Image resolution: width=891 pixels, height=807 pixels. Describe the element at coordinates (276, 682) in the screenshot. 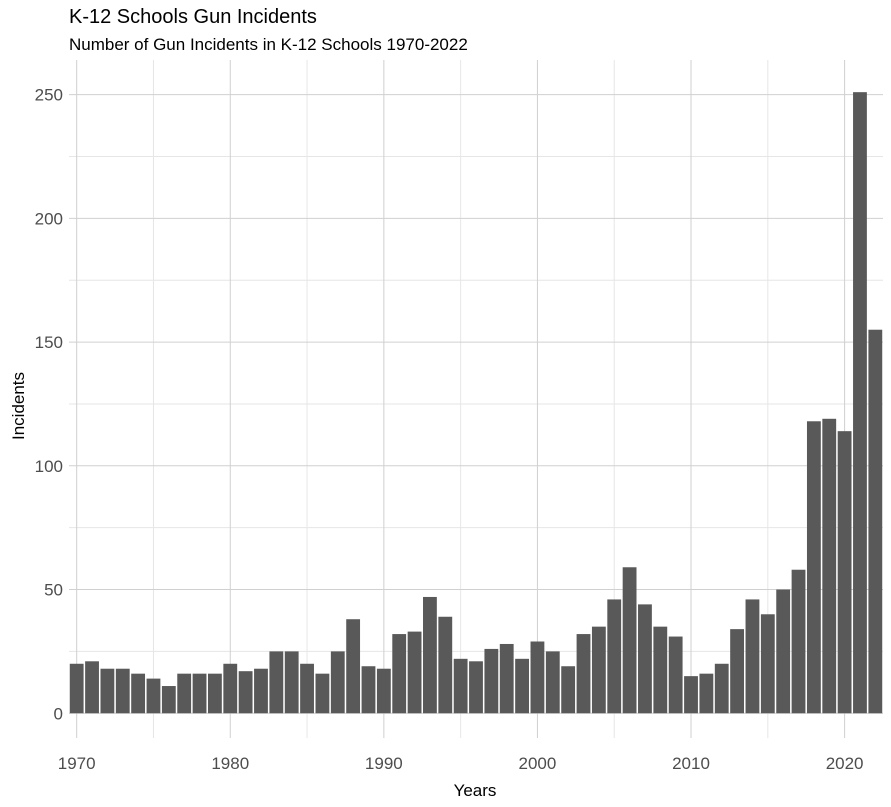

I see `bar-1983` at that location.